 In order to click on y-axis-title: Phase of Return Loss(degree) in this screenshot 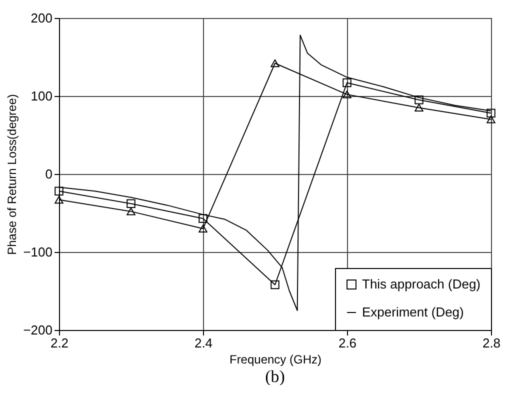, I will do `click(12, 174)`.